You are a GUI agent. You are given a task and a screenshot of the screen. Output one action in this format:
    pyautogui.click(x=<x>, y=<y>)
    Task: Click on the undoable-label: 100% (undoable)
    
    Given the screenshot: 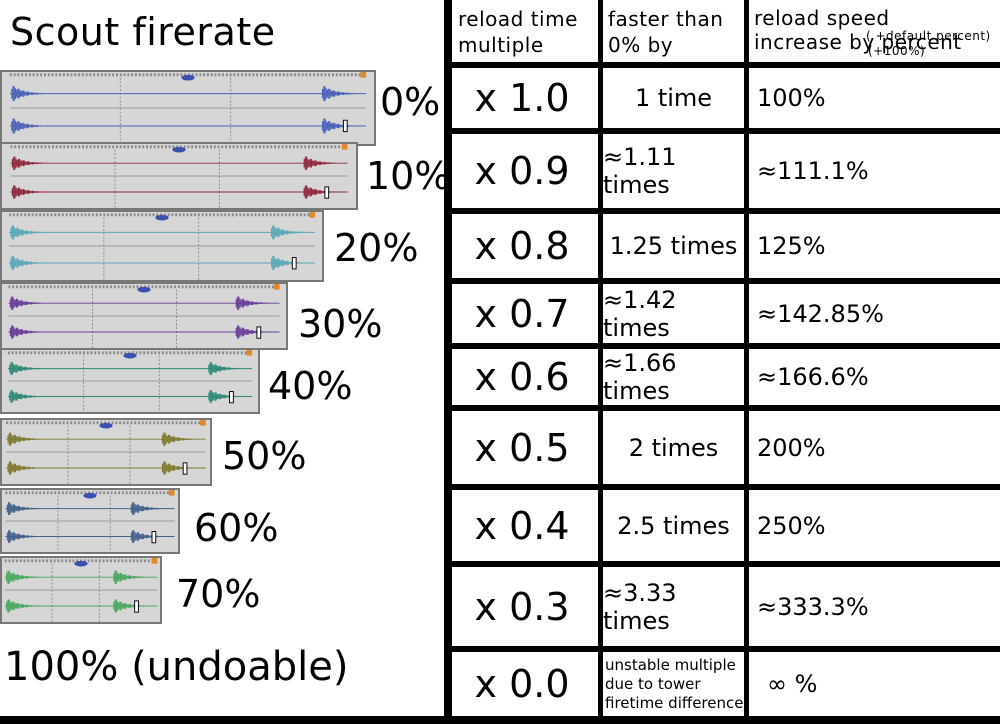 What is the action you would take?
    pyautogui.click(x=176, y=667)
    